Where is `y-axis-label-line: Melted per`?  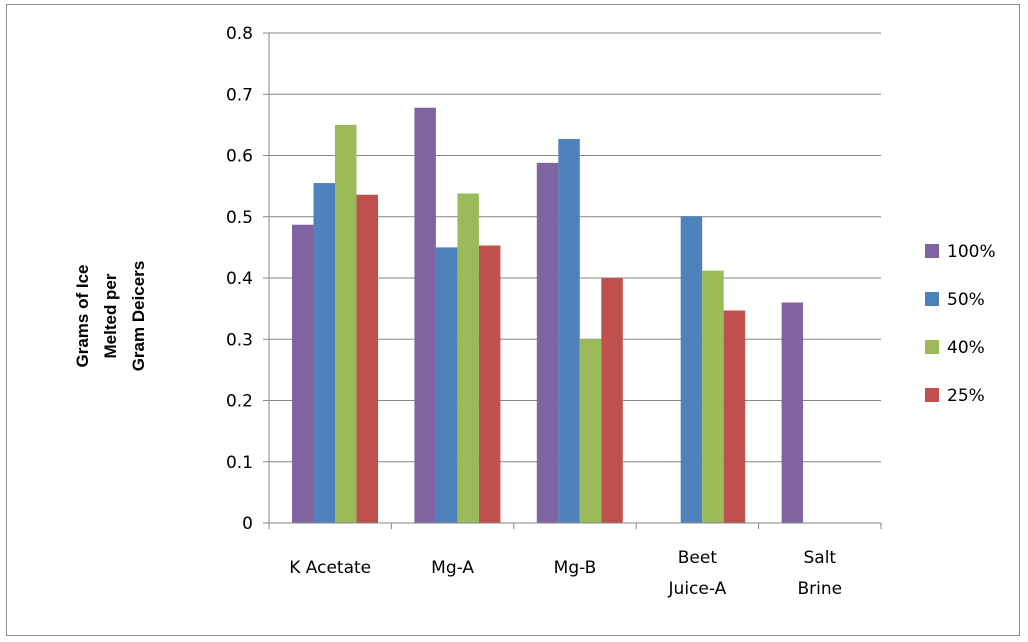 y-axis-label-line: Melted per is located at coordinates (110, 315).